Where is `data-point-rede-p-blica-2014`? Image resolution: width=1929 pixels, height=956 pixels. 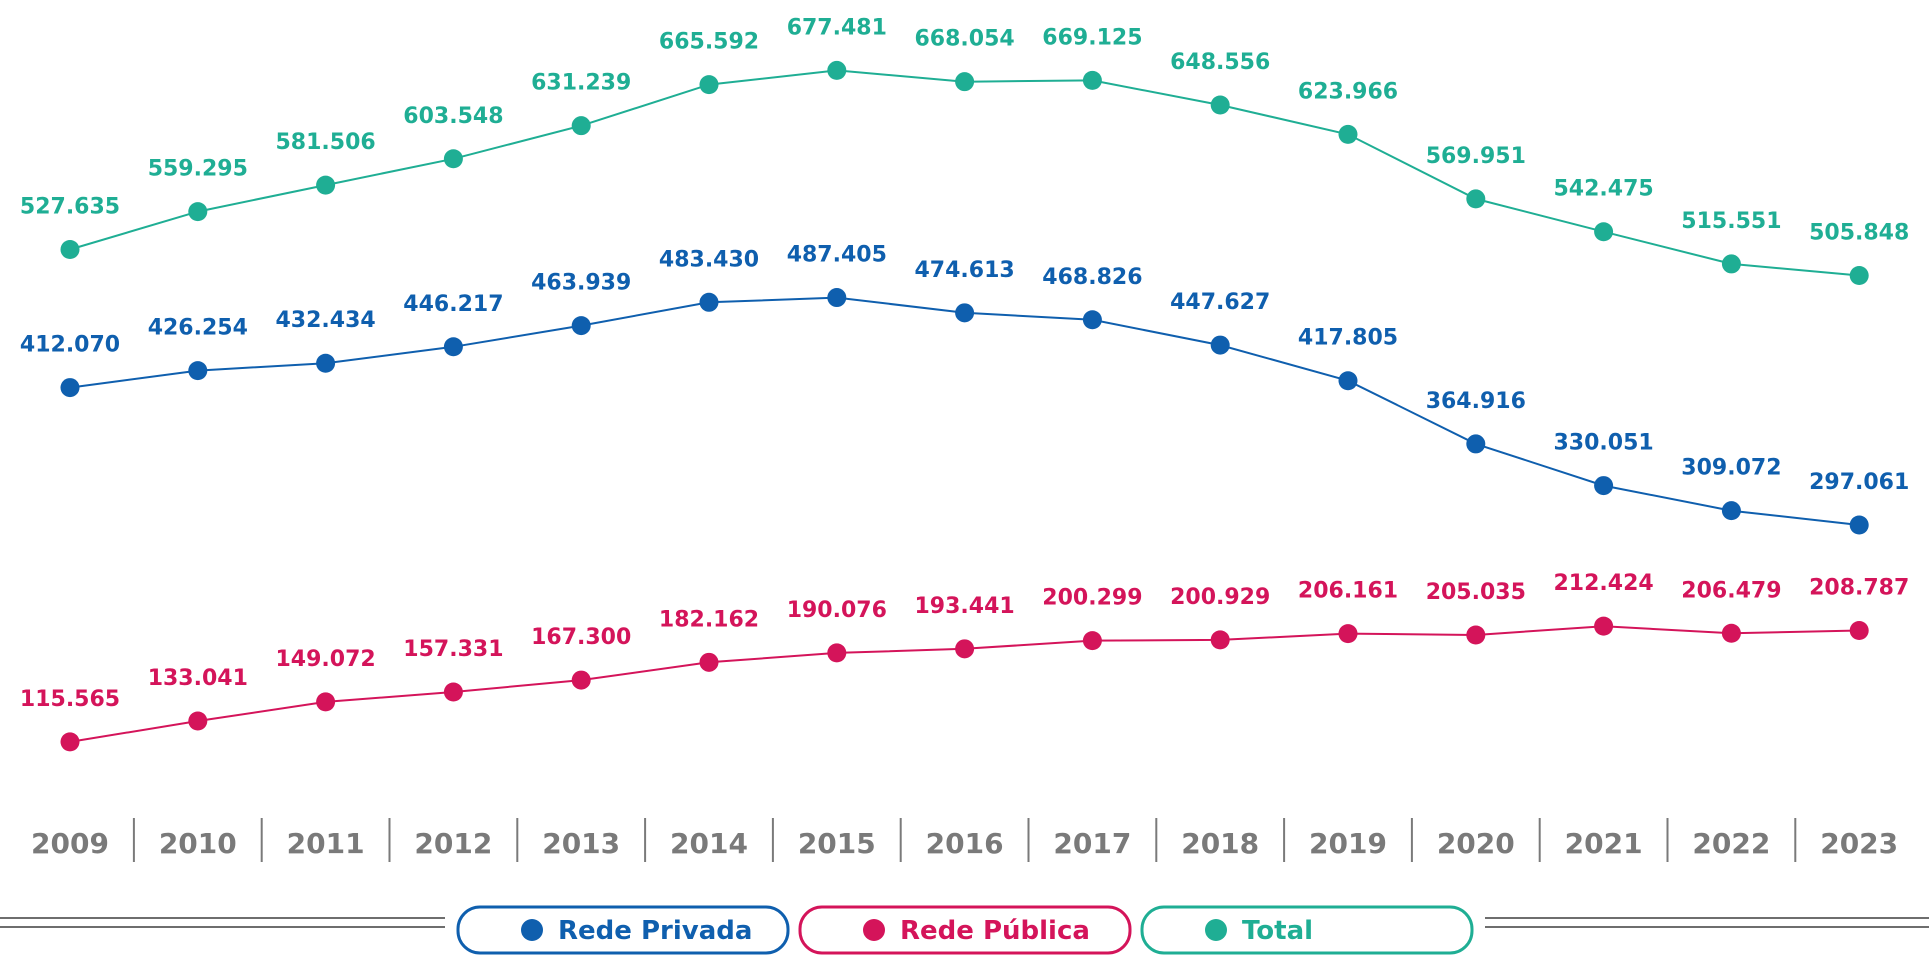 data-point-rede-p-blica-2014 is located at coordinates (709, 662).